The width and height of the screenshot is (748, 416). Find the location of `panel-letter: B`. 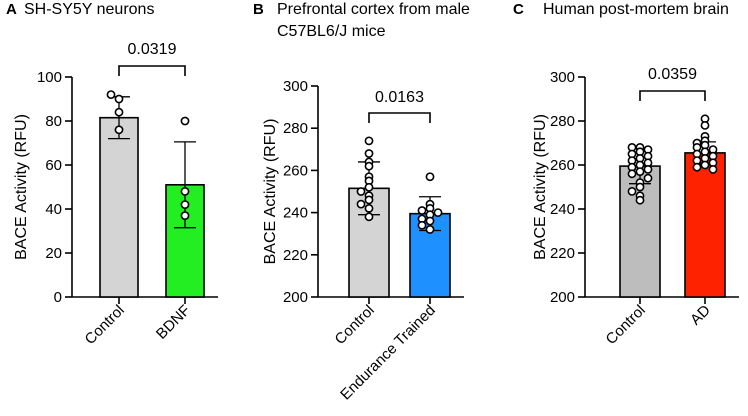

panel-letter: B is located at coordinates (258, 9).